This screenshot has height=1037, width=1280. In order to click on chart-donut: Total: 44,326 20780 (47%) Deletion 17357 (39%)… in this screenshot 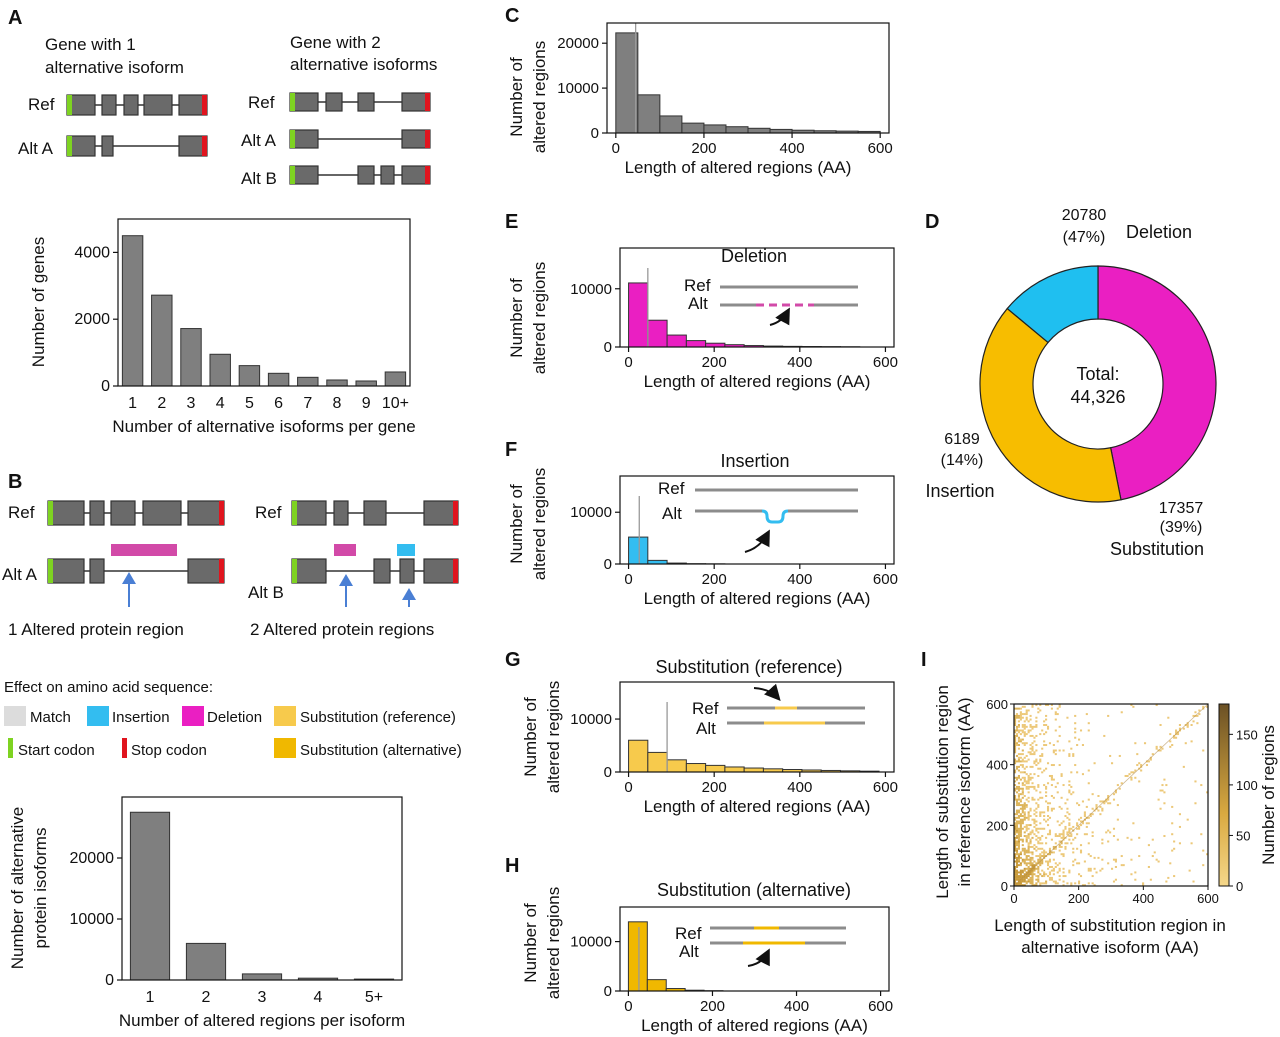, I will do `click(1071, 383)`.